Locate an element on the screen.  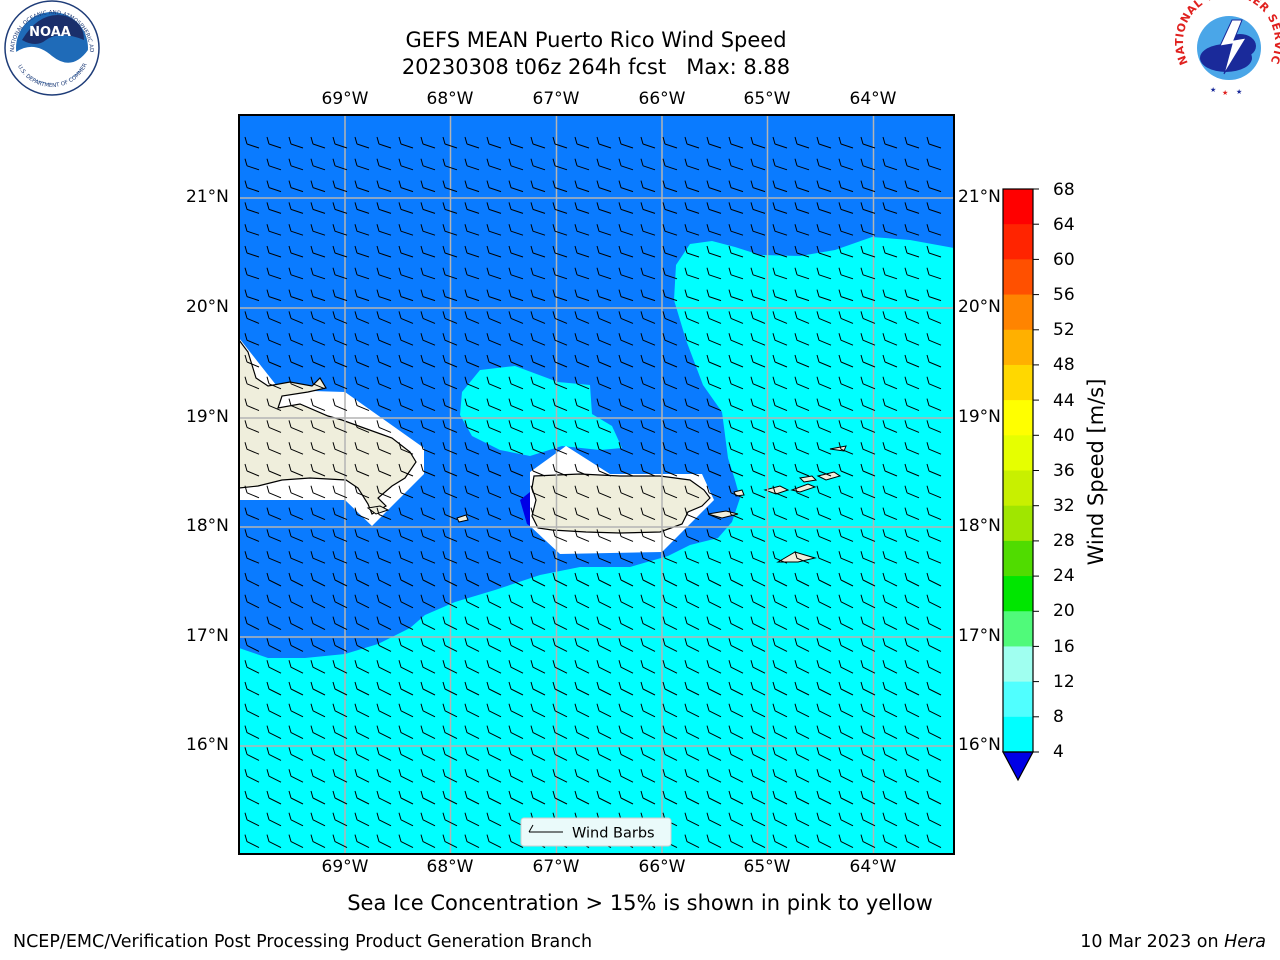
colorbar-tick-label: 32 is located at coordinates (1064, 506).